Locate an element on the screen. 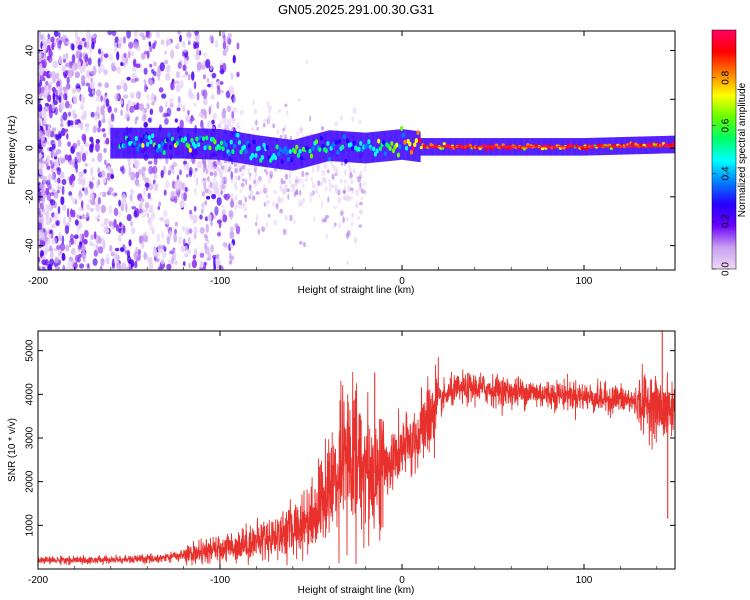  spectrogram-y-tick-label: -40 is located at coordinates (30, 245).